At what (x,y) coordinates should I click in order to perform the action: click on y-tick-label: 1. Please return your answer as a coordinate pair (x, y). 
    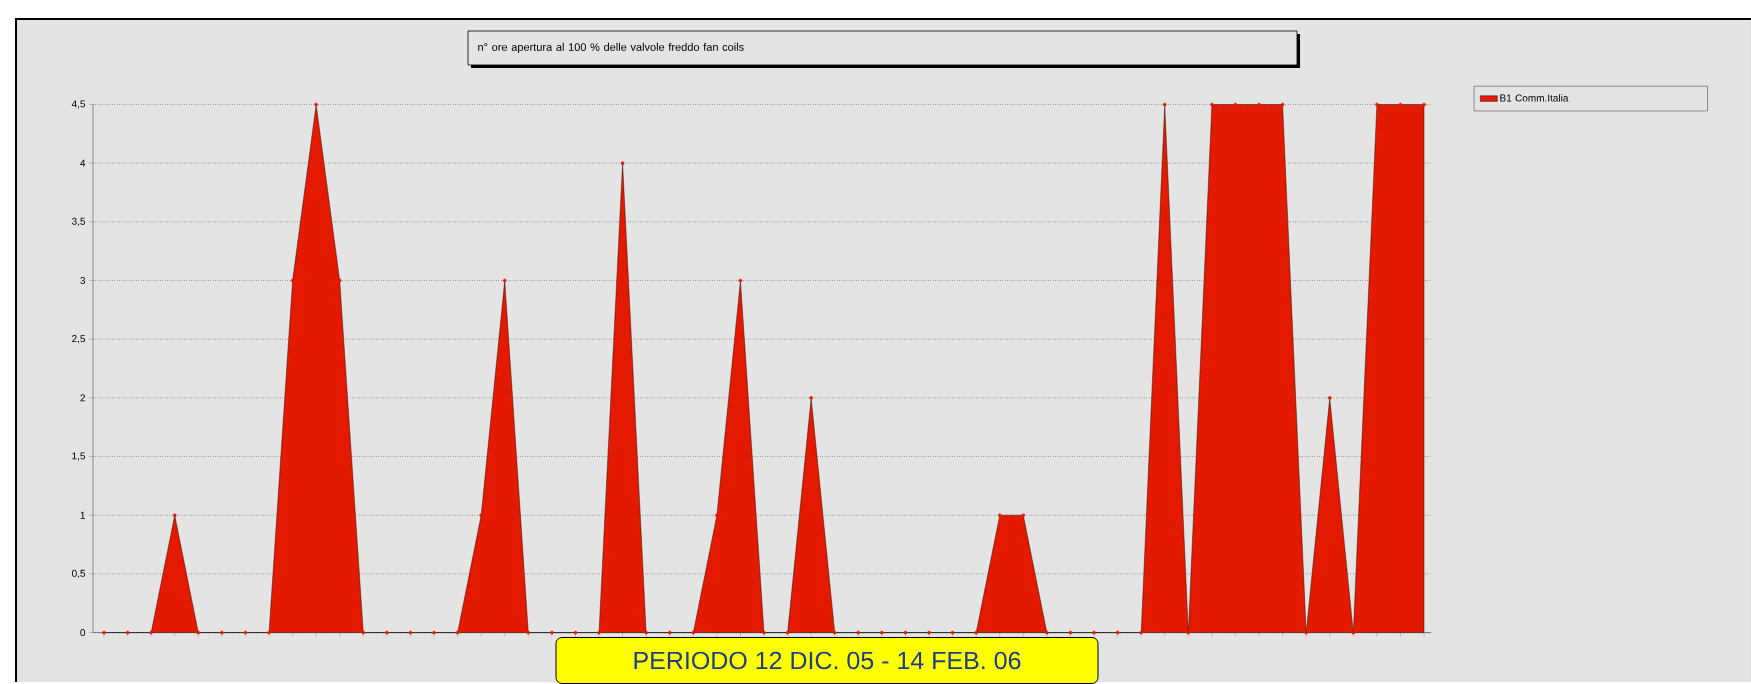
    Looking at the image, I should click on (82, 515).